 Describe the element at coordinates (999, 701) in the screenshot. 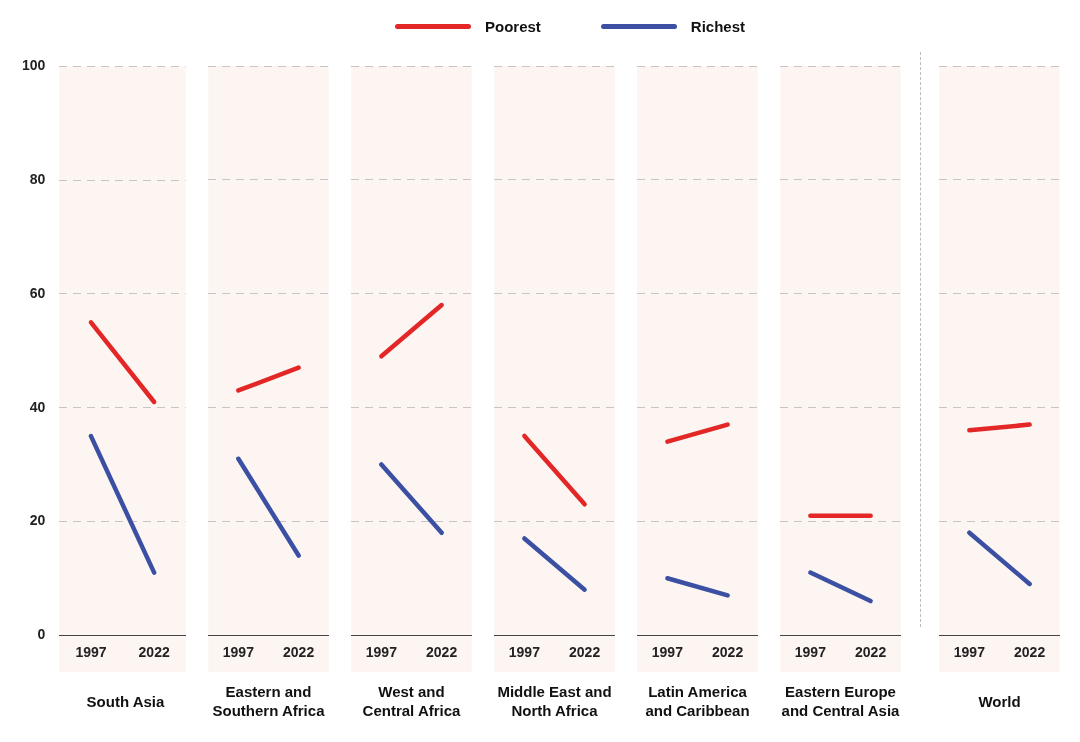

I see `x-axis-title: World` at that location.